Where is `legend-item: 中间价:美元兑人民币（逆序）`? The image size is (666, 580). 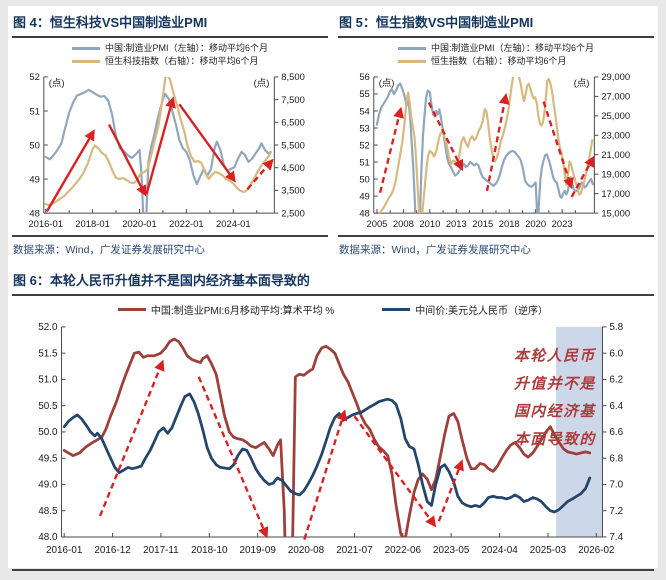
legend-item: 中间价:美元兑人民币（逆序） is located at coordinates (465, 309).